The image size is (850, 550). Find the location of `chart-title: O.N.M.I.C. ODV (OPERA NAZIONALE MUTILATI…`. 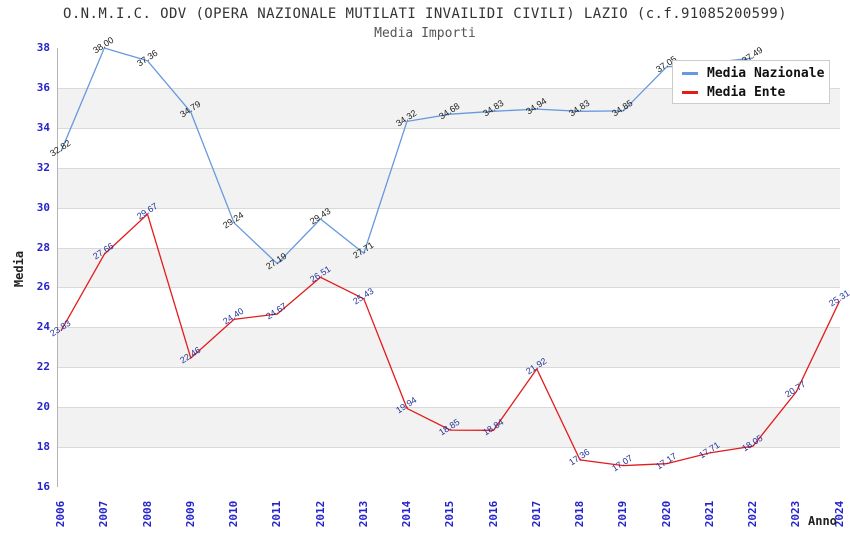

chart-title: O.N.M.I.C. ODV (OPERA NAZIONALE MUTILATI… is located at coordinates (425, 14).